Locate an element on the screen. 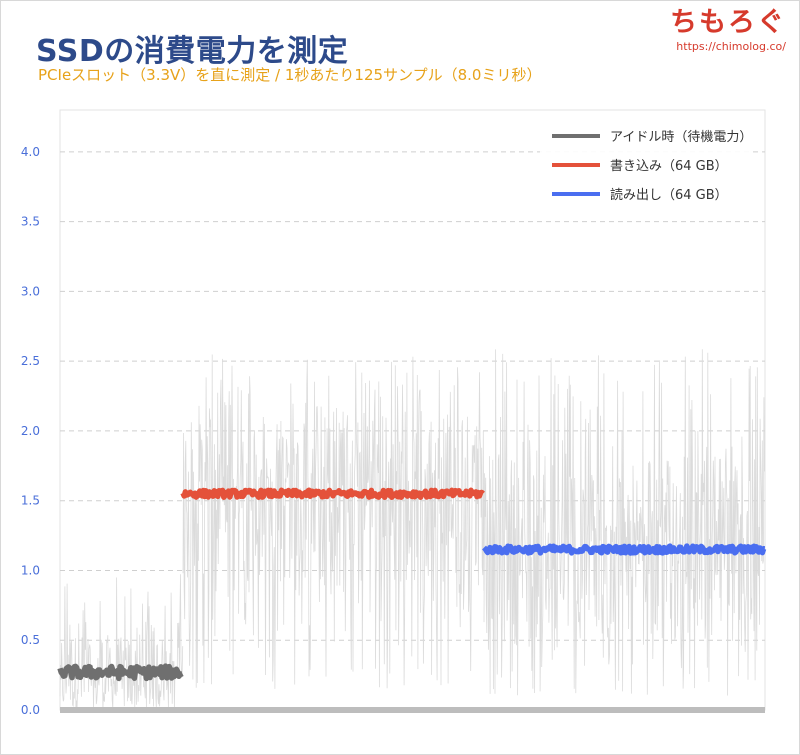 Image resolution: width=800 pixels, height=755 pixels. legend-label-1: 書き込み（64 GB） is located at coordinates (669, 166).